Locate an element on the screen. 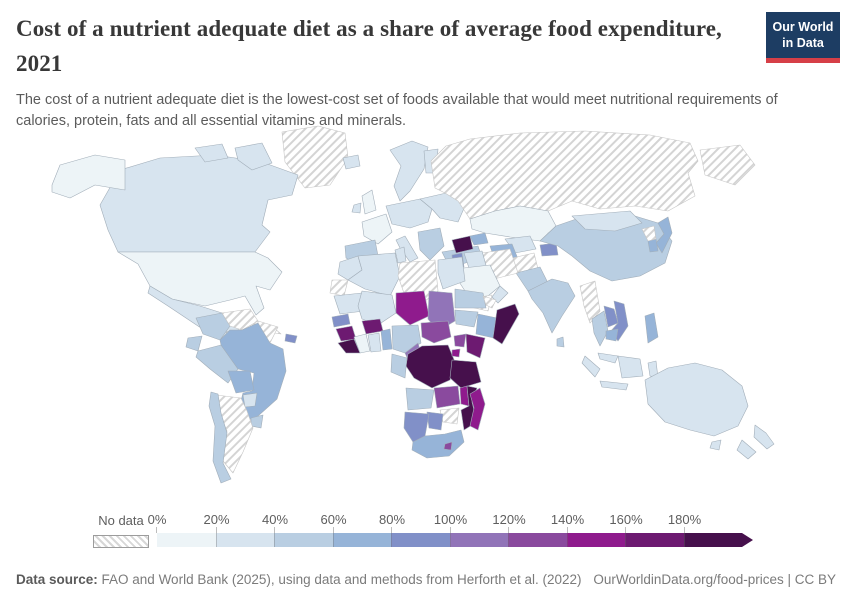 The width and height of the screenshot is (850, 600). region-thailand is located at coordinates (600, 328).